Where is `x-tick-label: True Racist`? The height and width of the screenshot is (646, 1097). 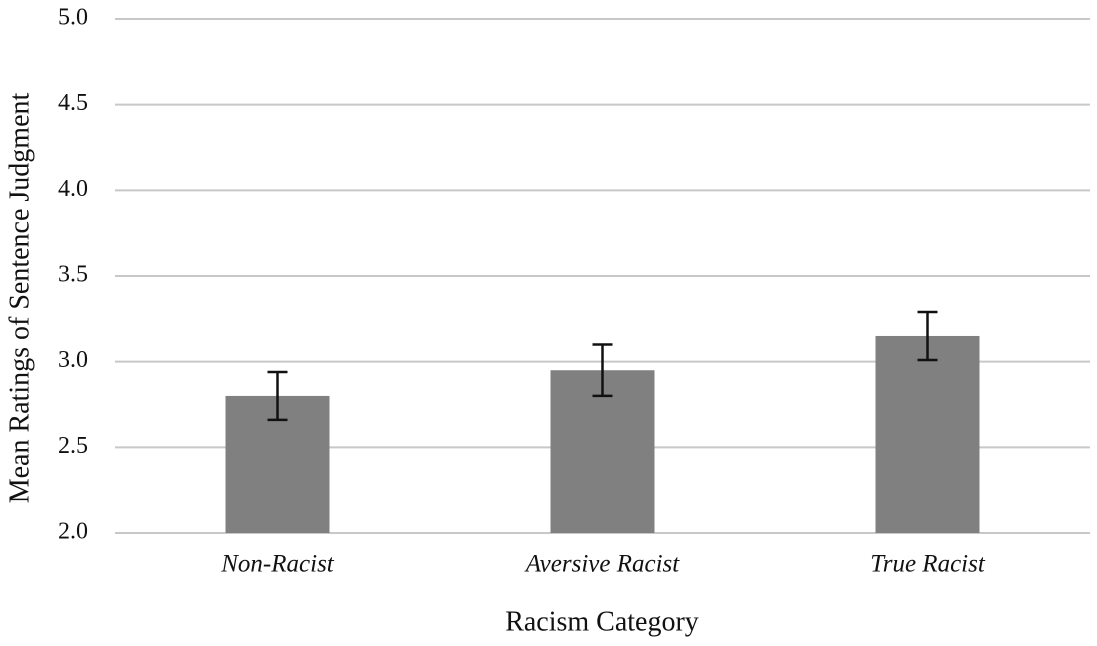
x-tick-label: True Racist is located at coordinates (928, 564).